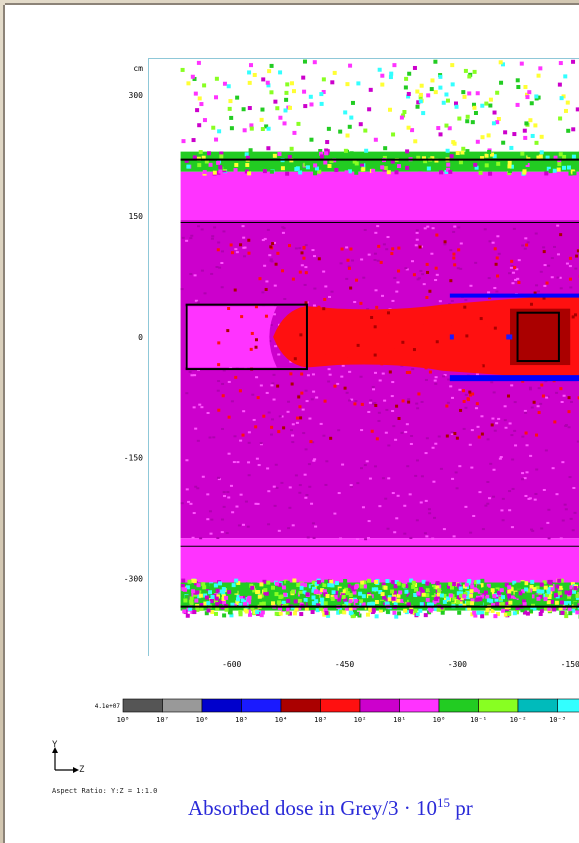 Image resolution: width=579 pixels, height=843 pixels. Describe the element at coordinates (55, 745) in the screenshot. I see `axis-y-letter: Y` at that location.